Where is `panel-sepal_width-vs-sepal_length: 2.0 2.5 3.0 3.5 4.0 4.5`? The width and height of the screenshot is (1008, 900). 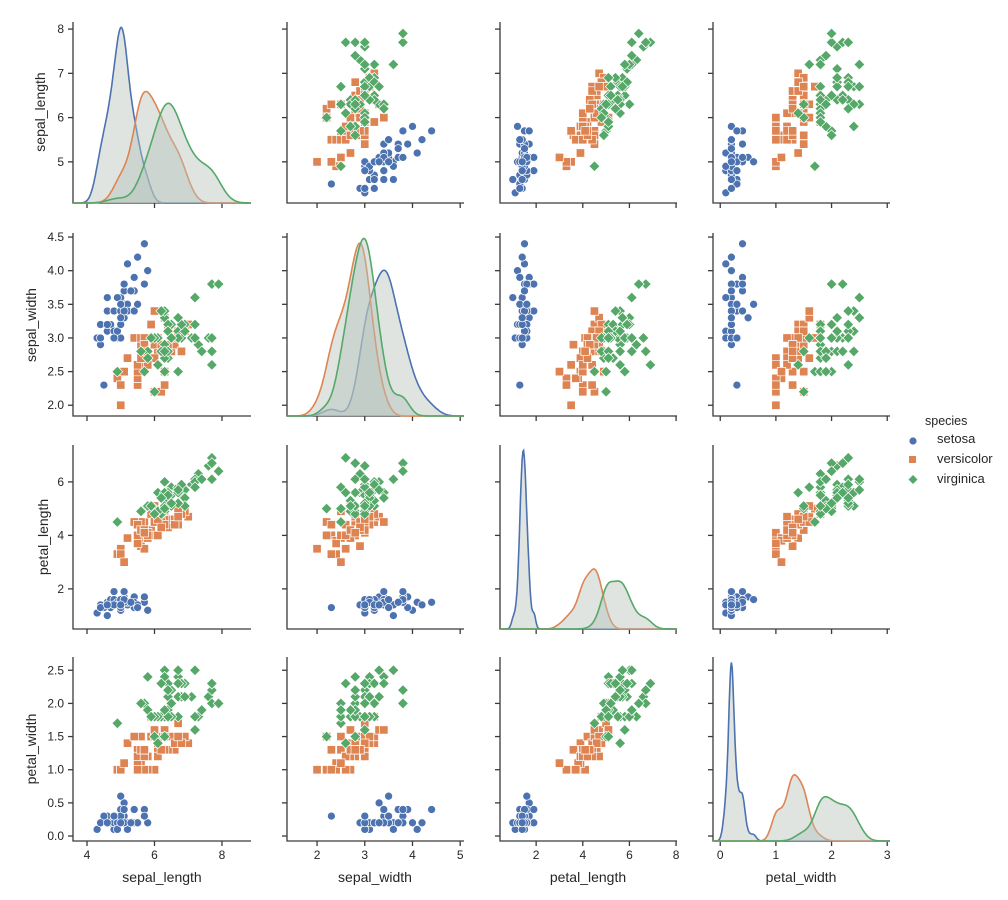
panel-sepal_width-vs-sepal_length: 2.0 2.5 3.0 3.5 4.0 4.5 is located at coordinates (149, 325).